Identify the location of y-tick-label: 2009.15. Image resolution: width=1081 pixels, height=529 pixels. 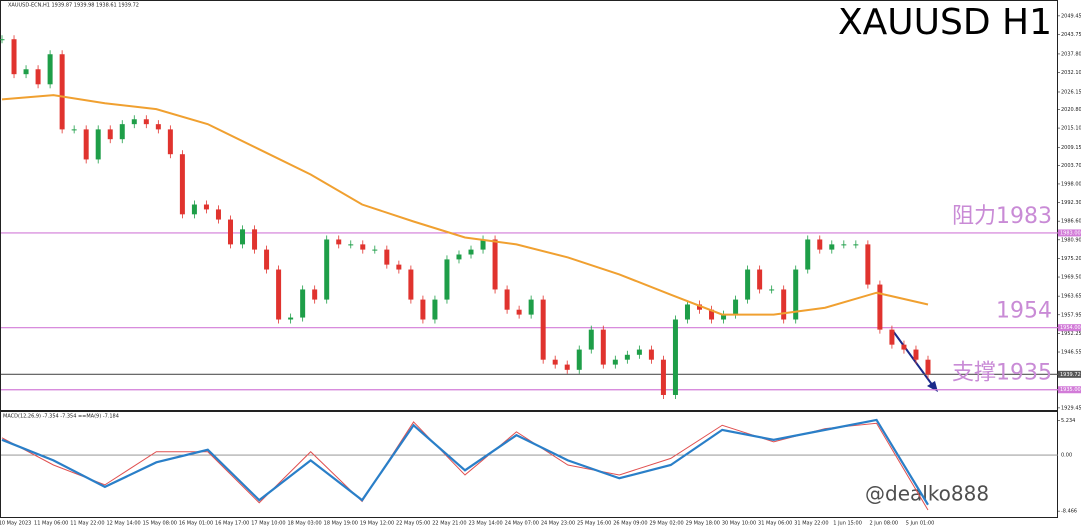
(1071, 148).